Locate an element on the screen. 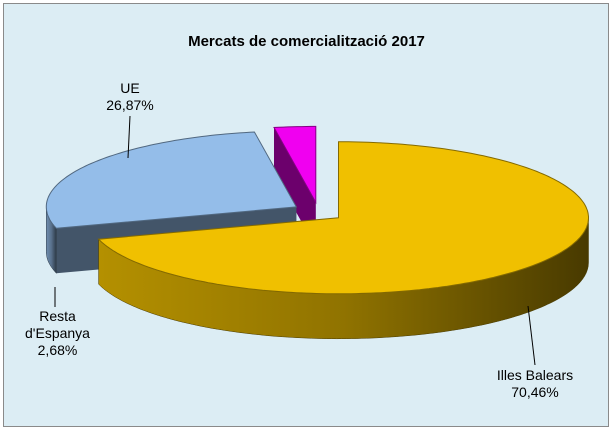 The height and width of the screenshot is (430, 613). slice-wall is located at coordinates (295, 187).